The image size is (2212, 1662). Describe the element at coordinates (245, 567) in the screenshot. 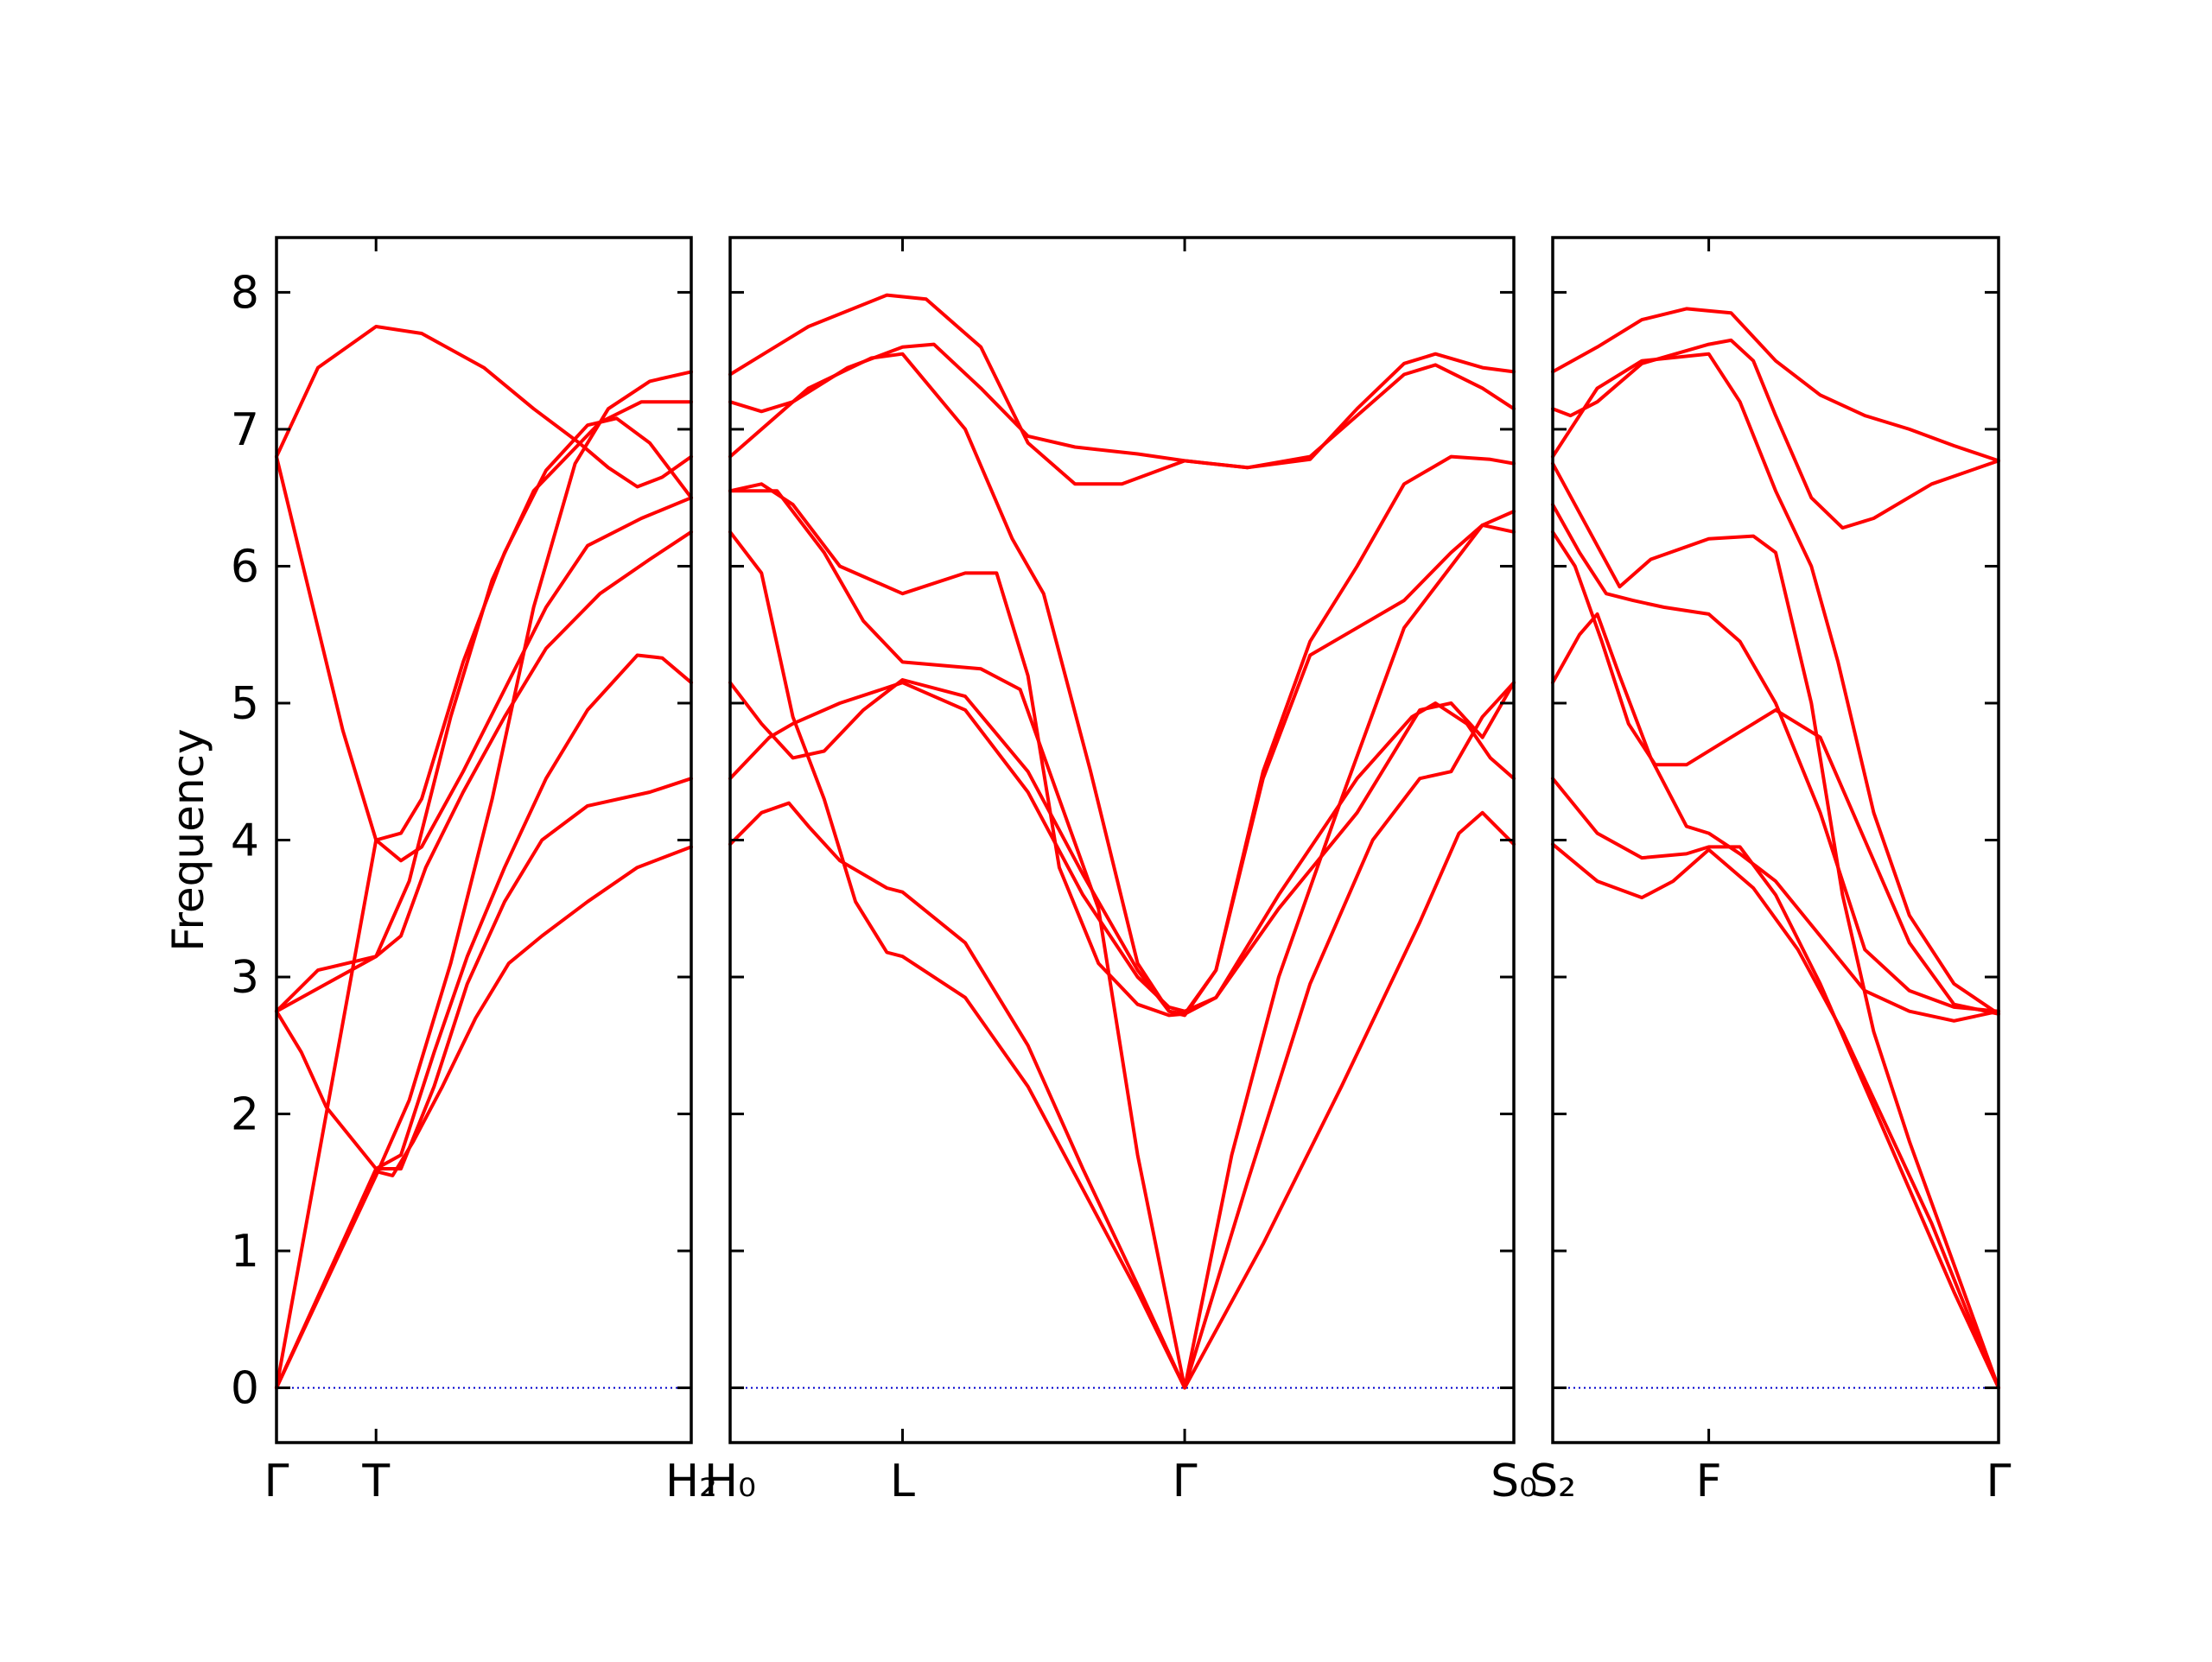

I see `y-tick-label: 6` at that location.